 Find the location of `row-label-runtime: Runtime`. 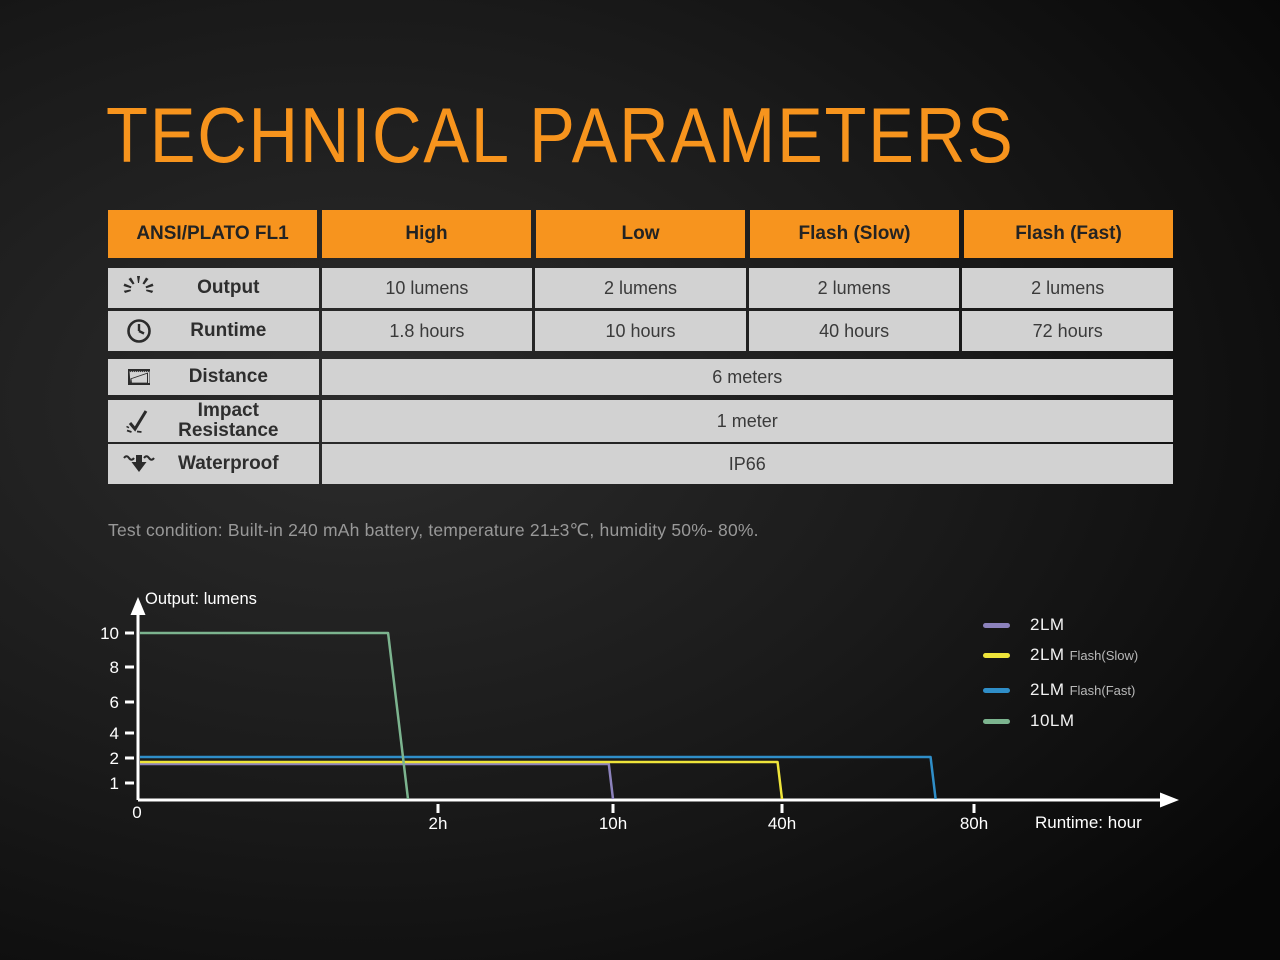

row-label-runtime: Runtime is located at coordinates (213, 331).